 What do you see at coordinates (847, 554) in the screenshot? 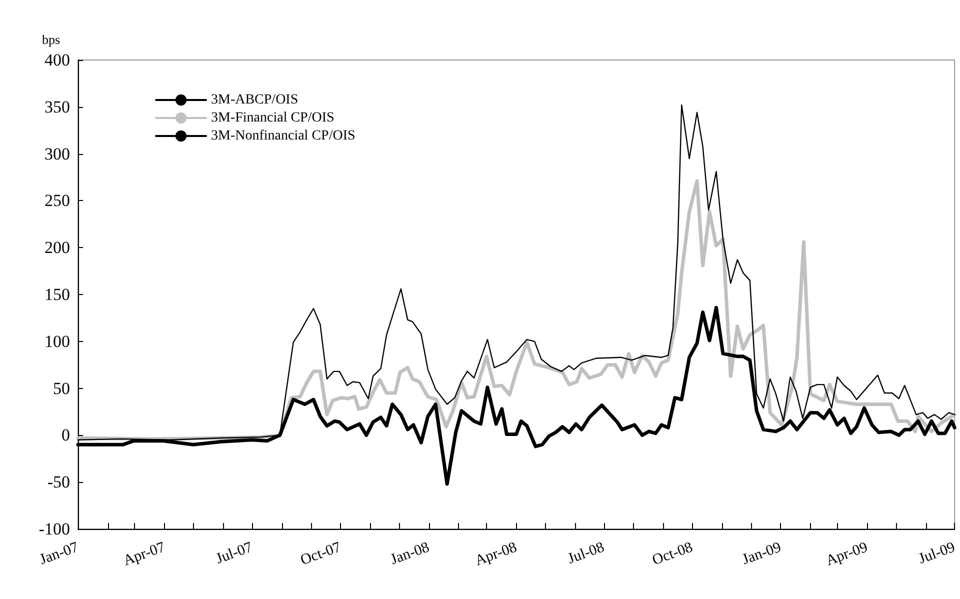
I see `x-tick-label: Apr-09` at bounding box center [847, 554].